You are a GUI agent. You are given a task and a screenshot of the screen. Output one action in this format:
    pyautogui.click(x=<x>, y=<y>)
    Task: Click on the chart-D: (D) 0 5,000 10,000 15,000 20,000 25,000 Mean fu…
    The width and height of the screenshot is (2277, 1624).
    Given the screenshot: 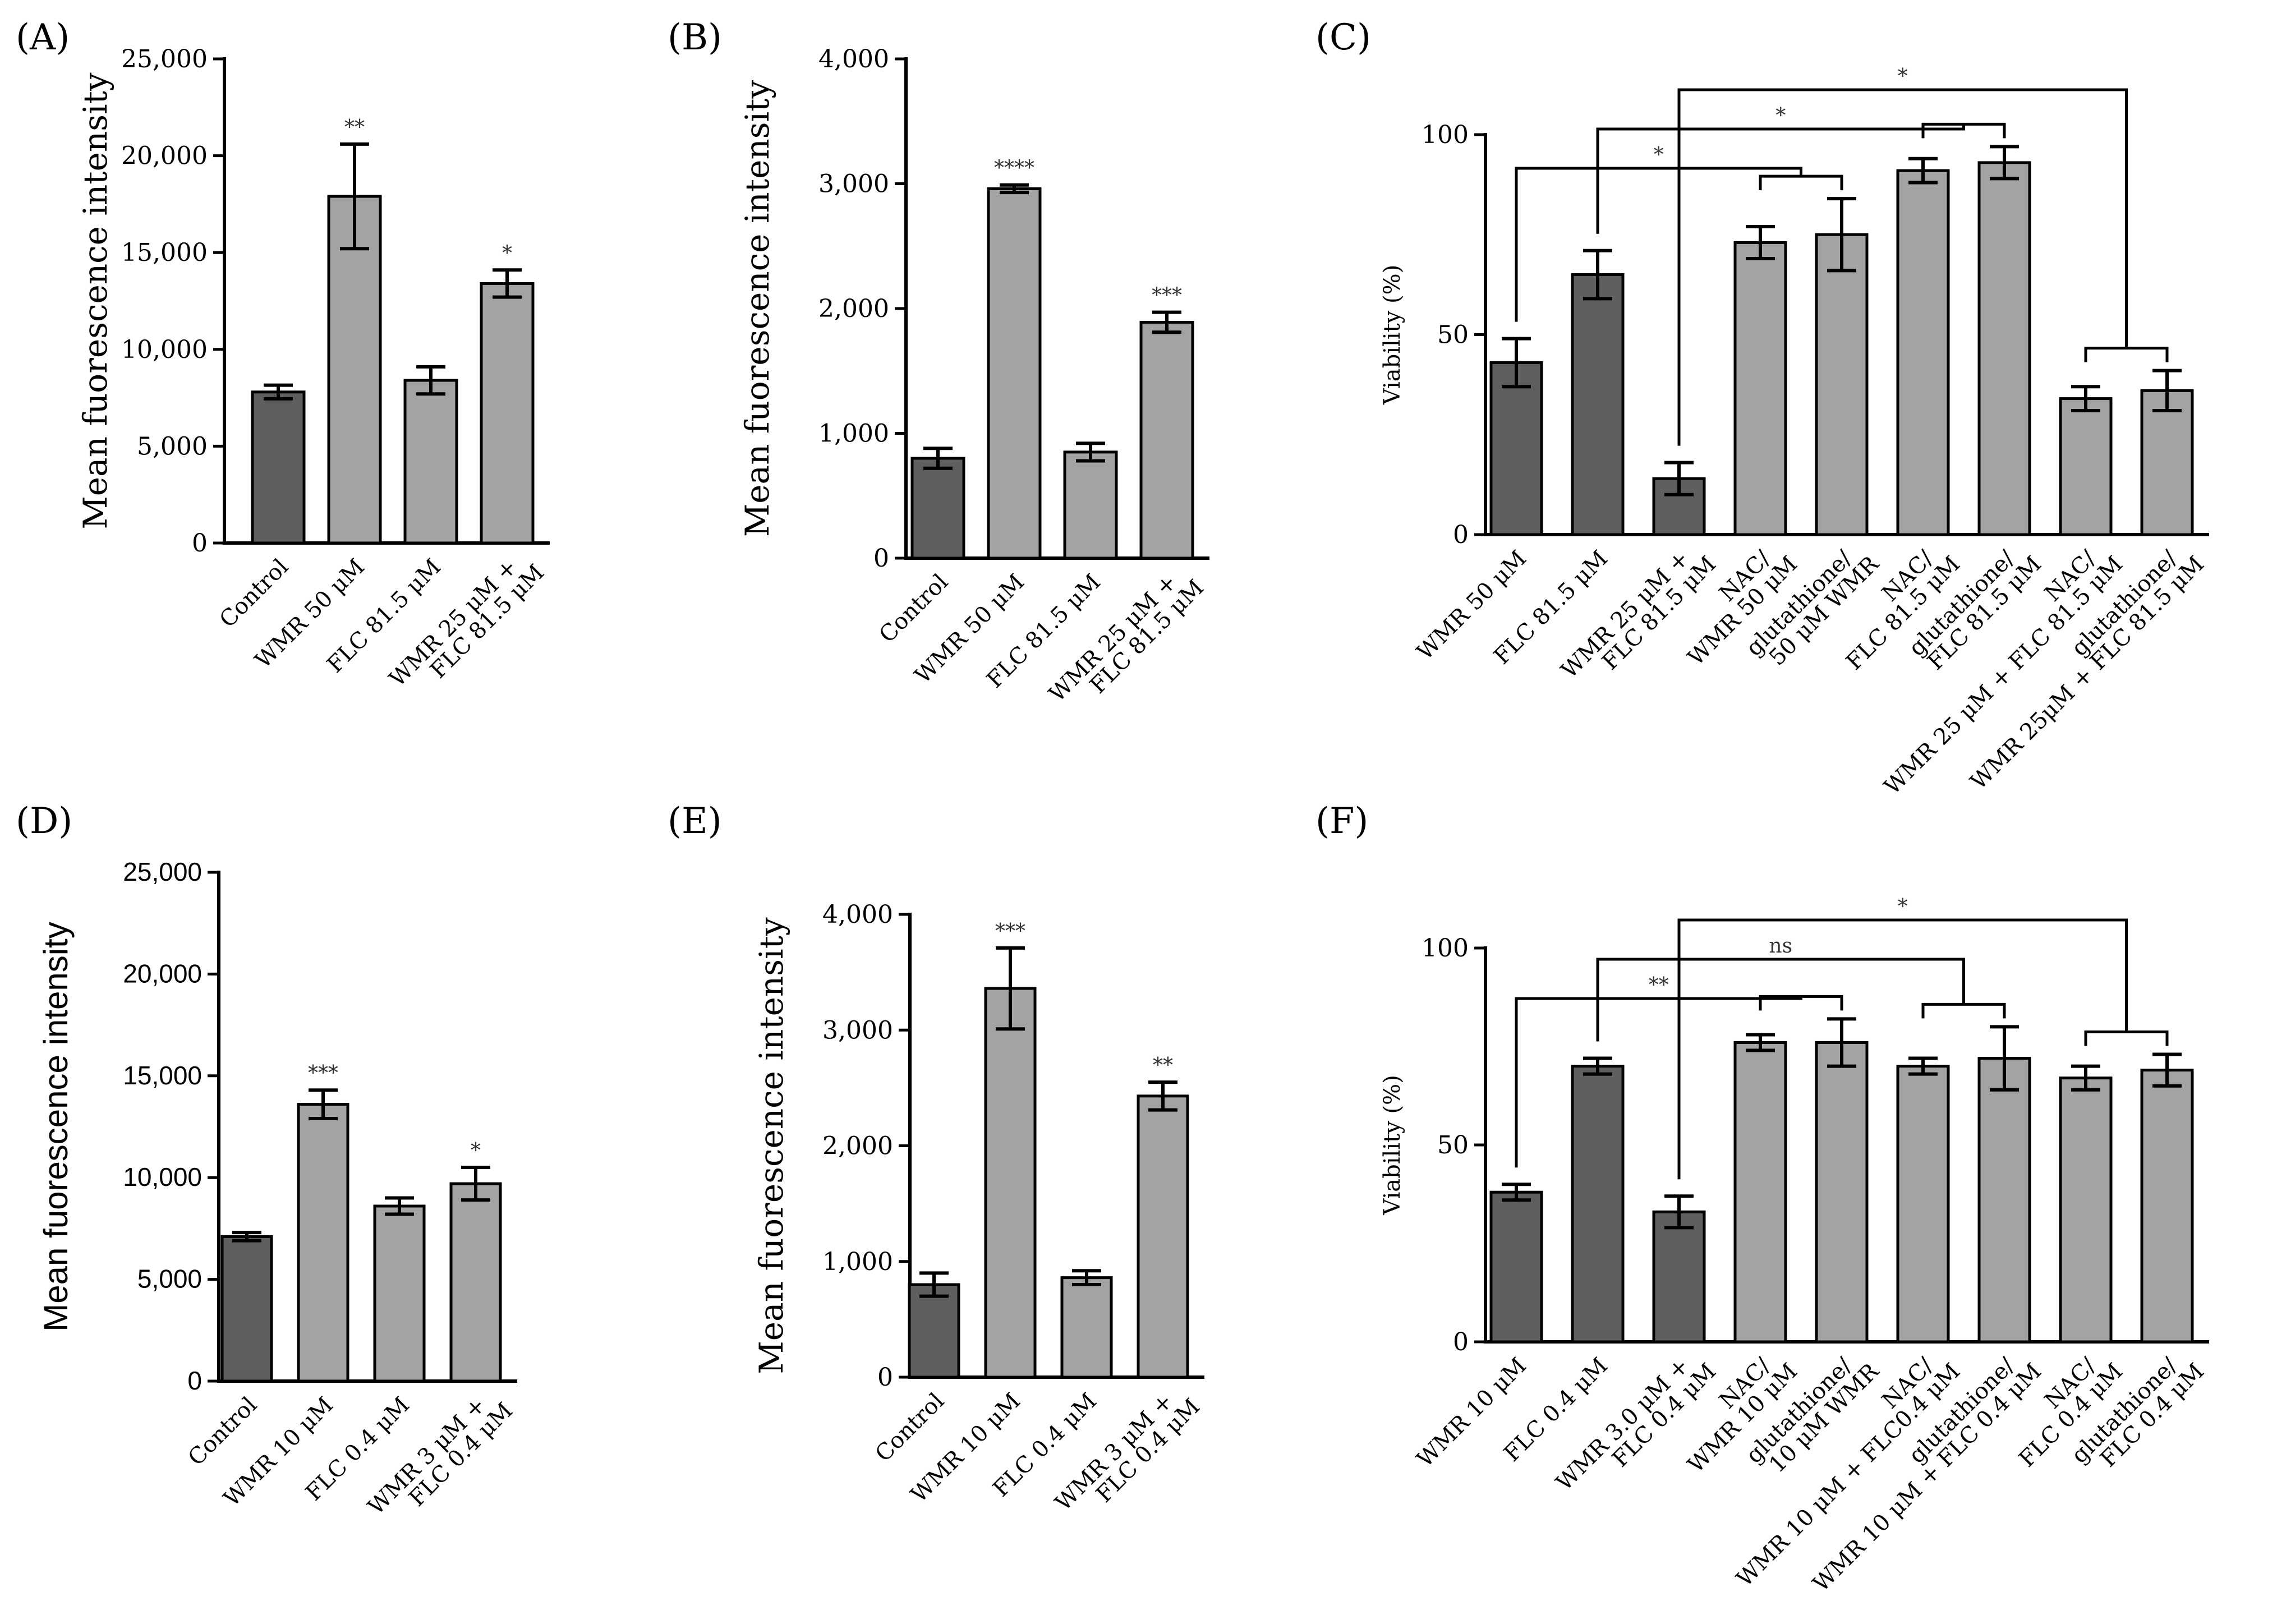 What is the action you would take?
    pyautogui.click(x=267, y=1161)
    